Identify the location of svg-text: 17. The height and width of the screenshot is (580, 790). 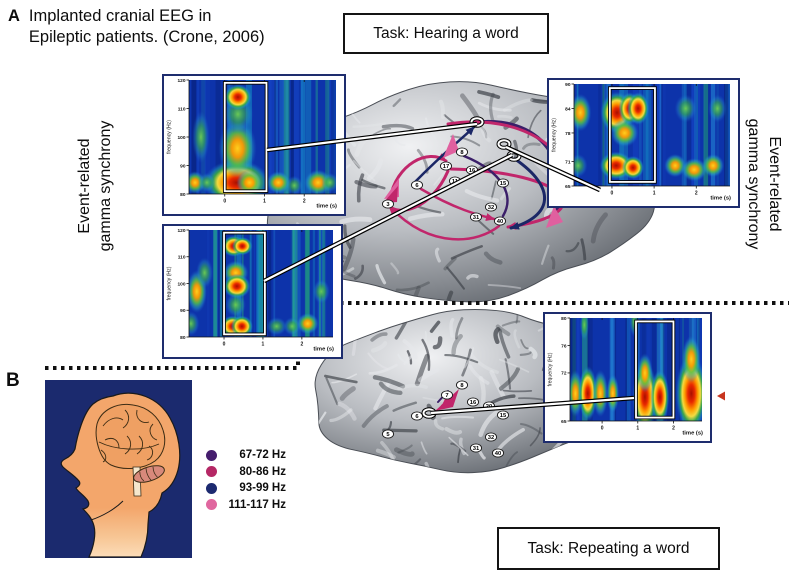
(446, 167).